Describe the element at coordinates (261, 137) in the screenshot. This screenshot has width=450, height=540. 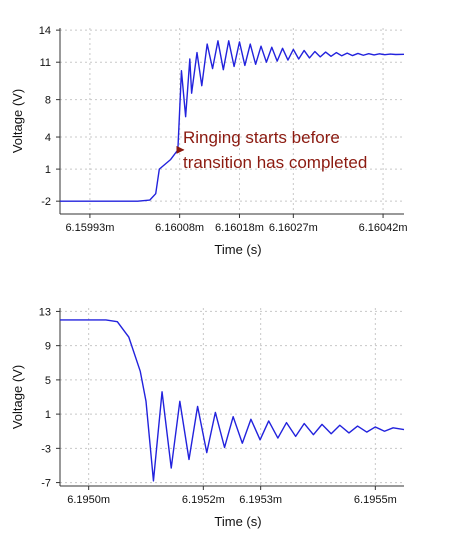
I see `annotation-line-1: Ringing starts before` at that location.